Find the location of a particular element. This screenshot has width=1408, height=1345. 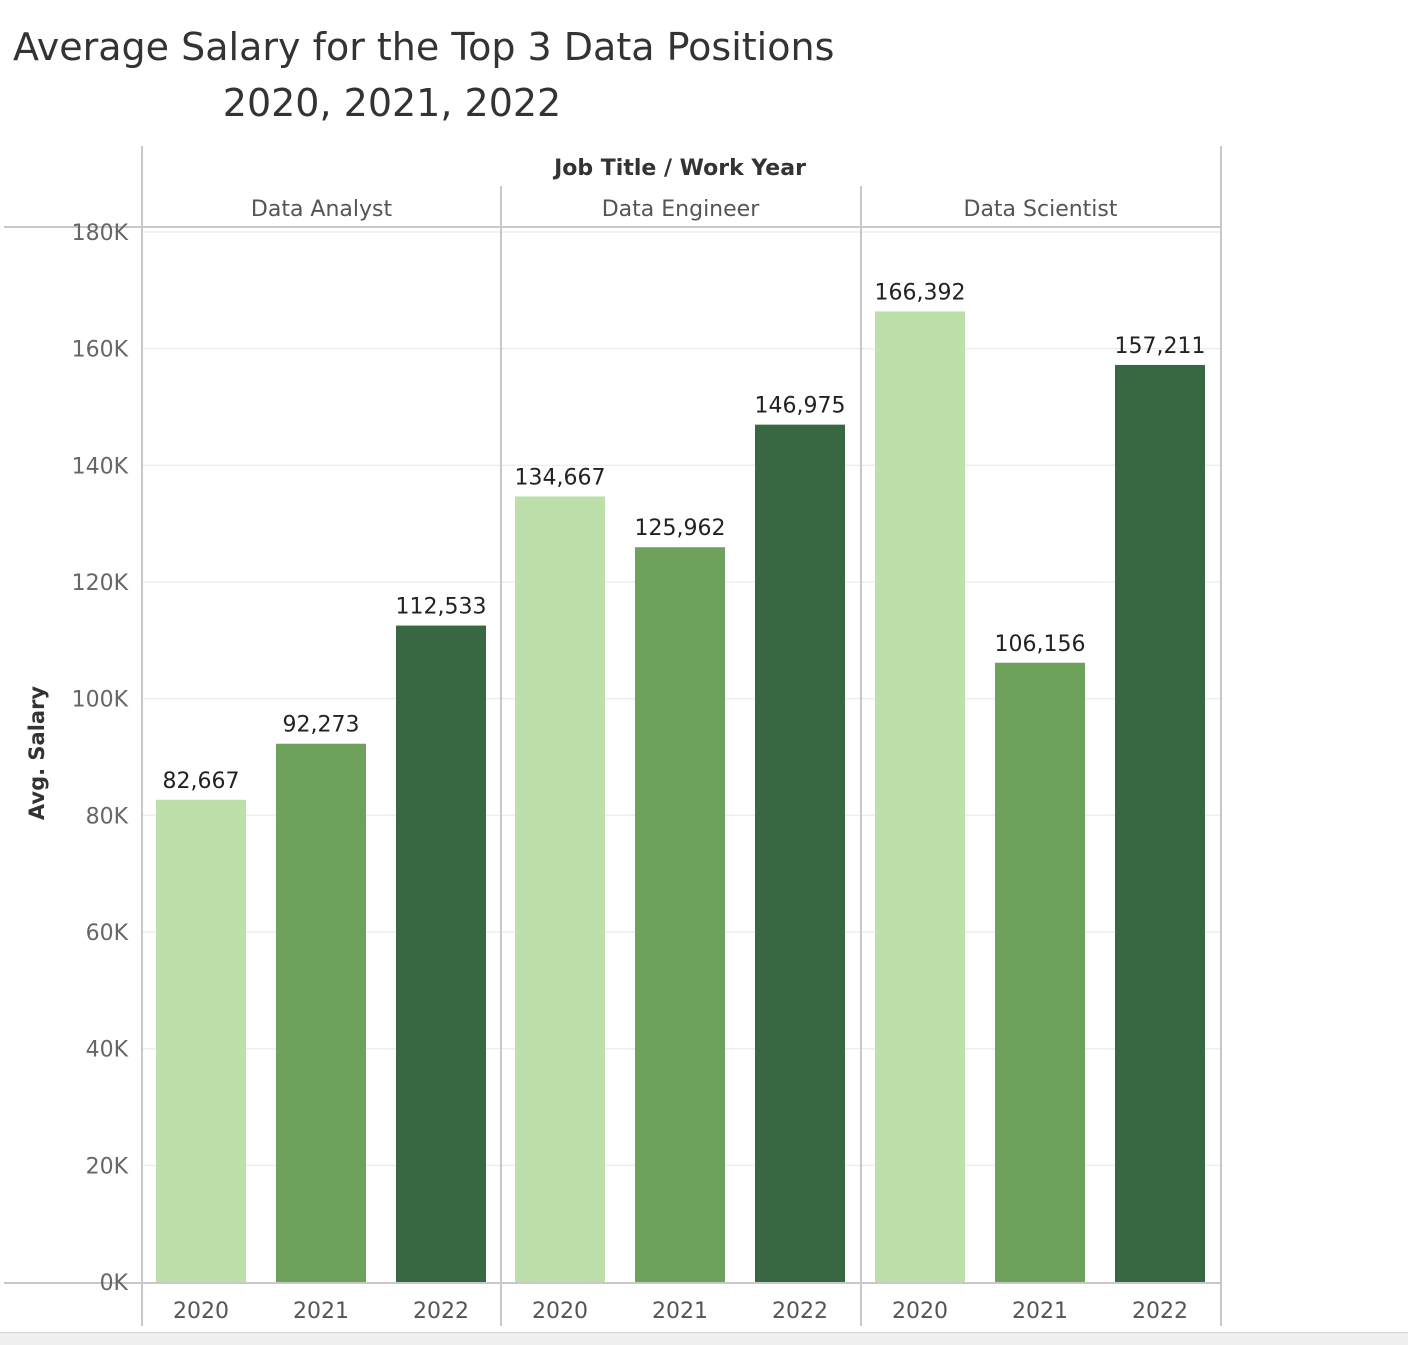

data-label-data-engineer-2022: 146,975 is located at coordinates (800, 406).